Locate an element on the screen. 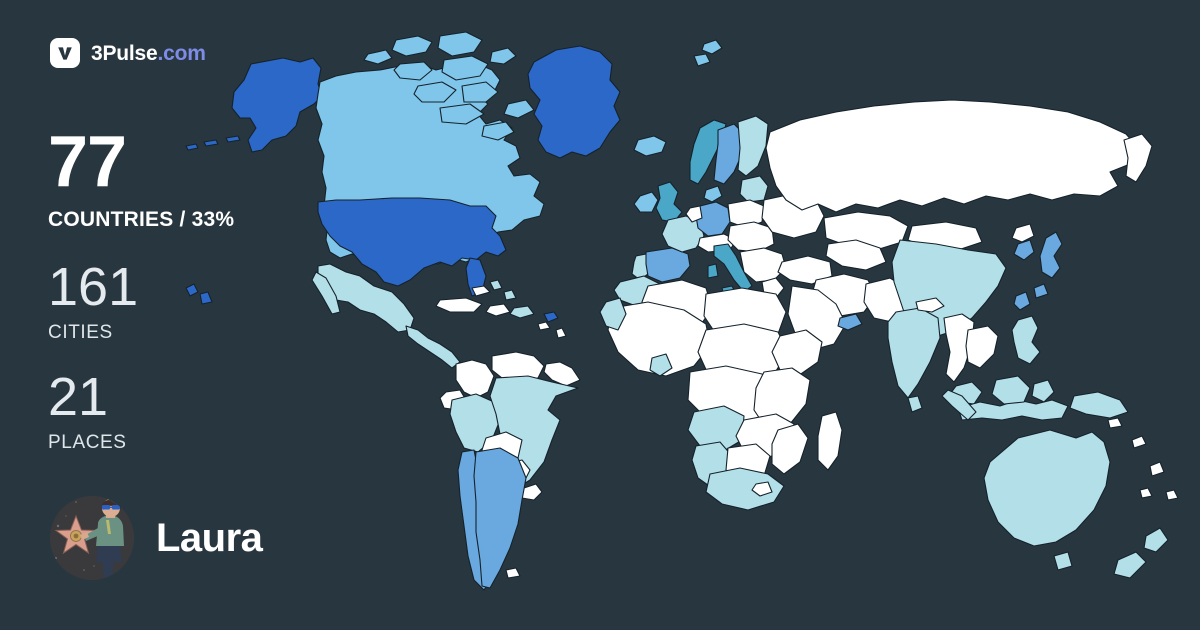 Image resolution: width=1200 pixels, height=630 pixels. country-argentina is located at coordinates (500, 518).